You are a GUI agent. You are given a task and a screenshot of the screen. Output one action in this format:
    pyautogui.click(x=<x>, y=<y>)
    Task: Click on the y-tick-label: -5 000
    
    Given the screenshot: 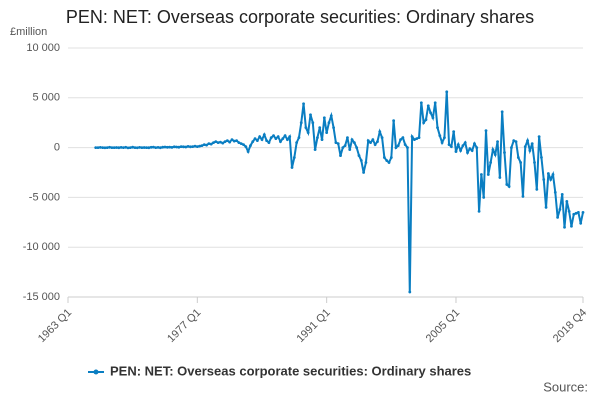 What is the action you would take?
    pyautogui.click(x=44, y=197)
    